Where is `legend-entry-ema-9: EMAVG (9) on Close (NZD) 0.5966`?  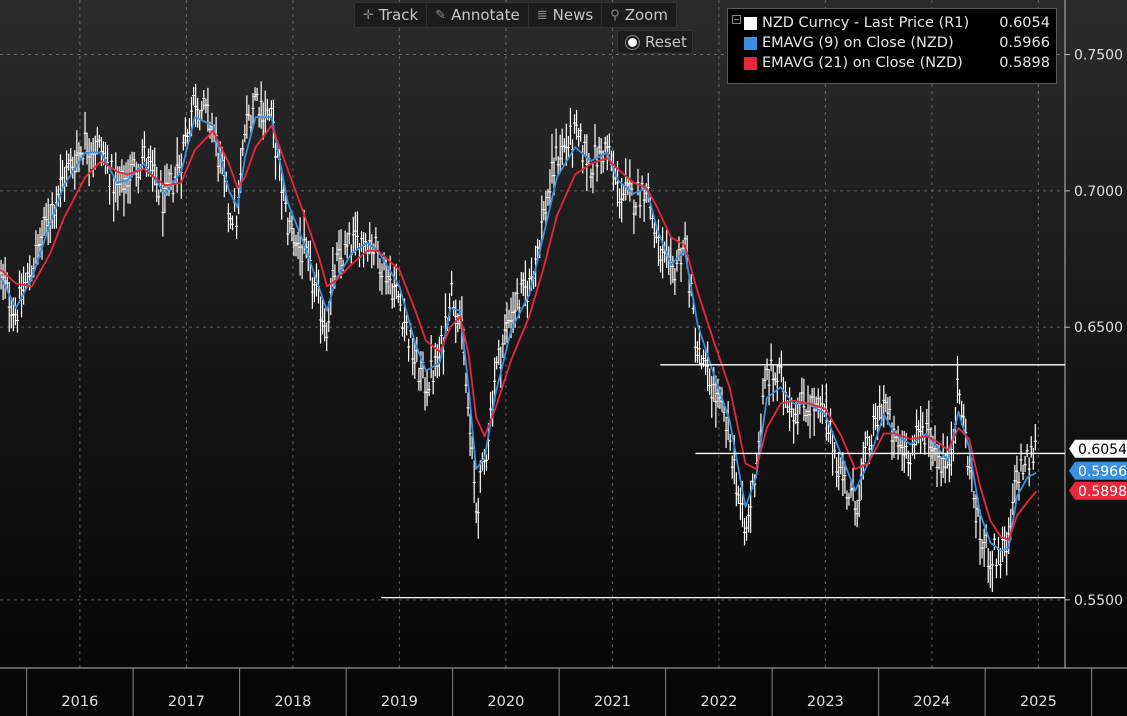 legend-entry-ema-9: EMAVG (9) on Close (NZD) 0.5966 is located at coordinates (893, 43).